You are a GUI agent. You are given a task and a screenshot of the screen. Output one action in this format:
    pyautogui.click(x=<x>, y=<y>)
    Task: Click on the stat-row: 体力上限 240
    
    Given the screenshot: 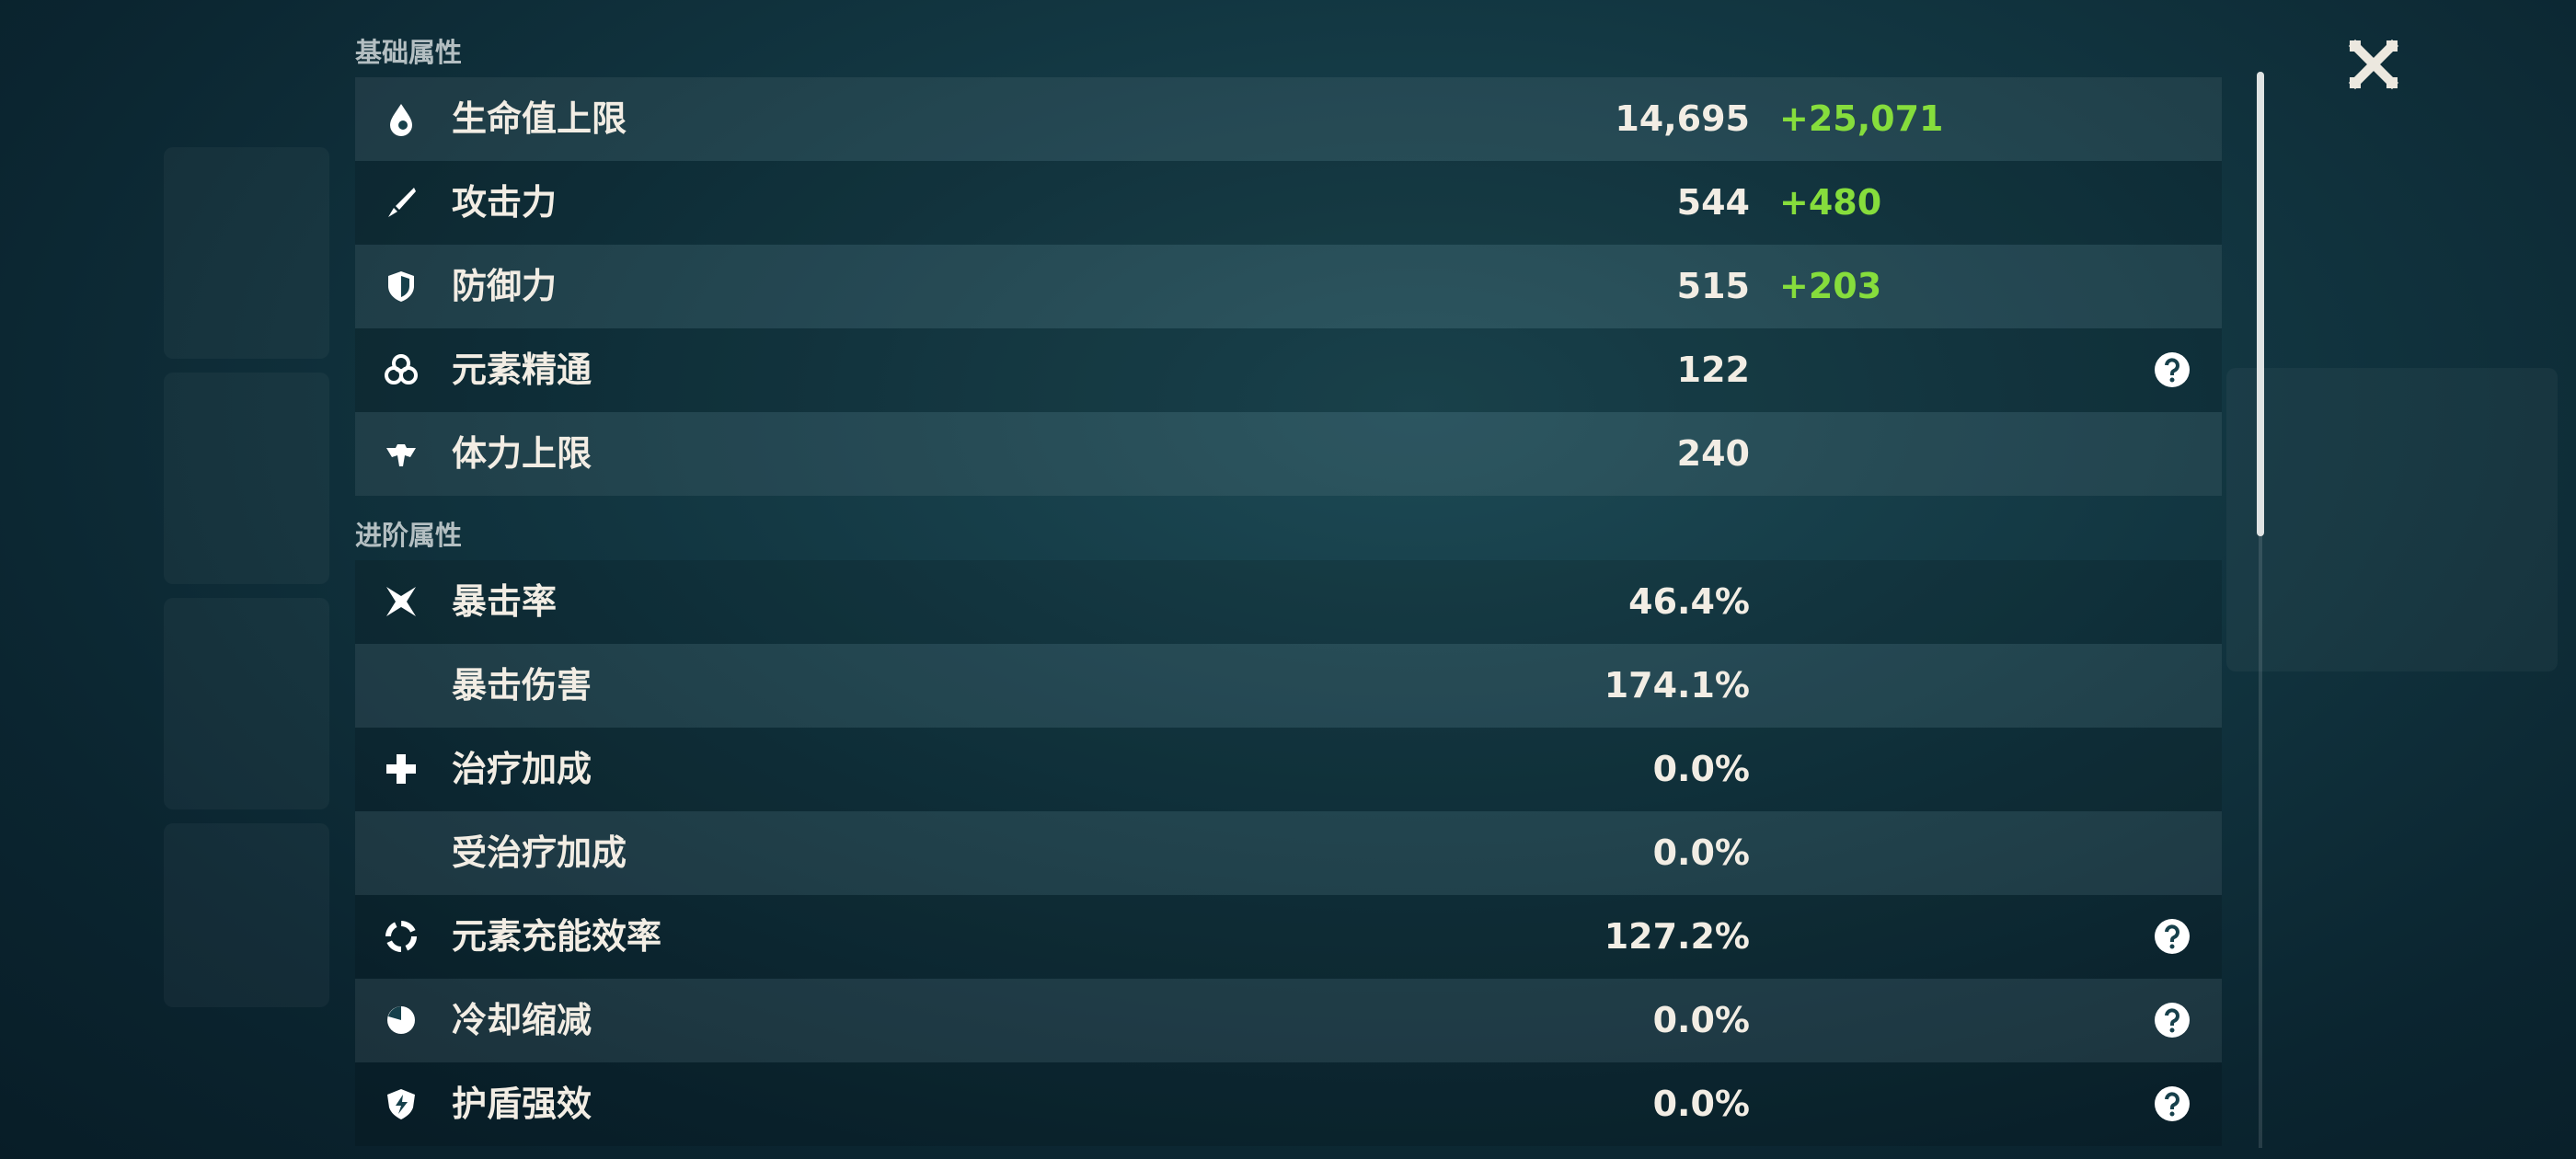 What is the action you would take?
    pyautogui.click(x=1288, y=454)
    